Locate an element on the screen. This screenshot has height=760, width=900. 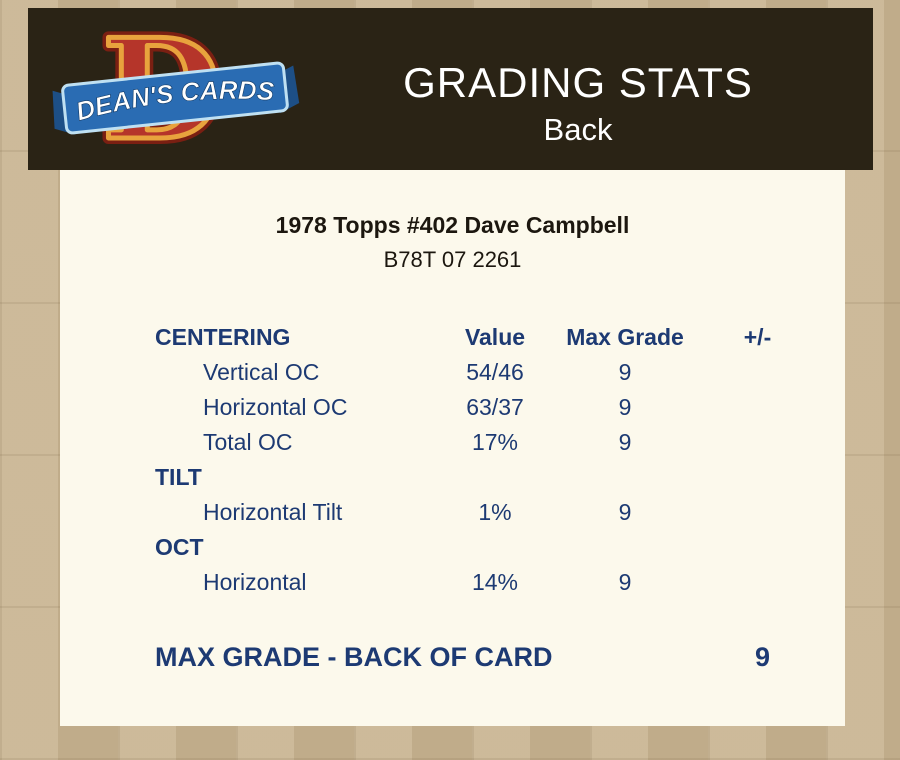
row-value: 14% is located at coordinates (495, 582).